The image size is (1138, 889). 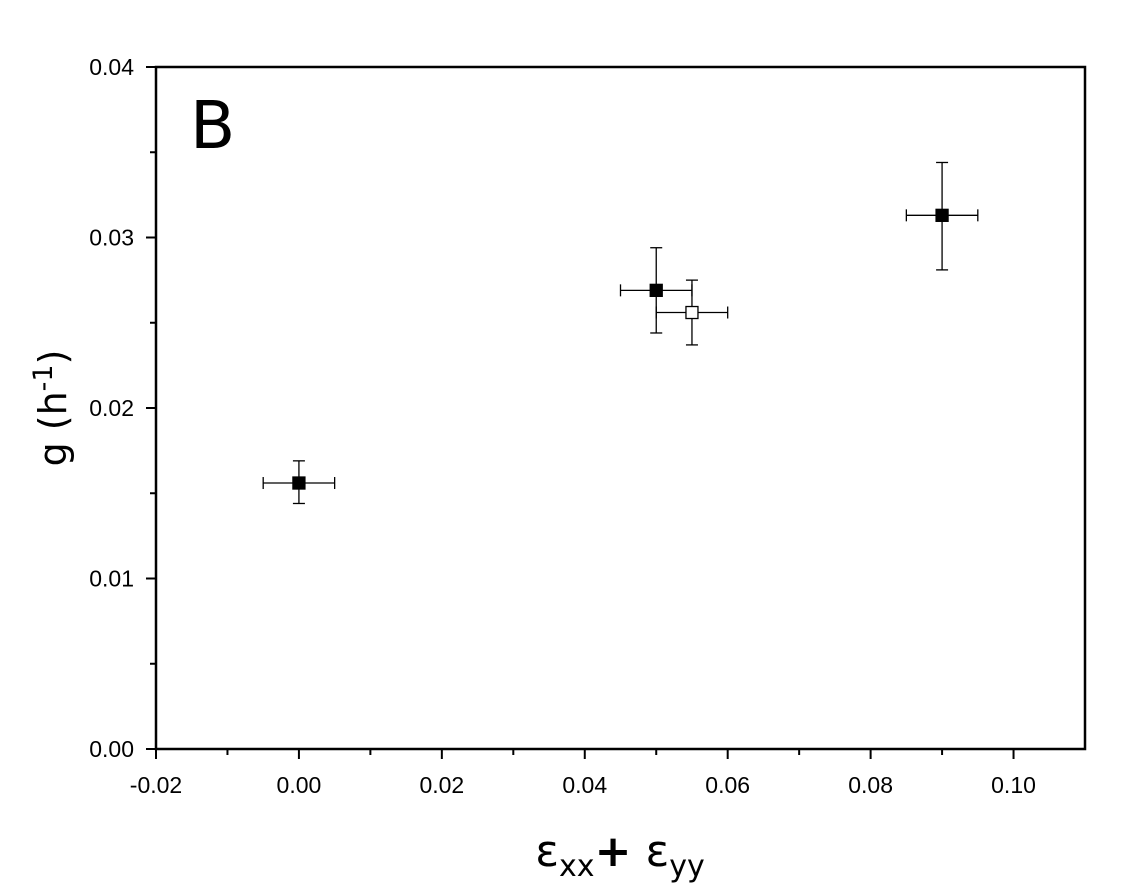 What do you see at coordinates (111, 408) in the screenshot?
I see `y-tick-label: 0.02` at bounding box center [111, 408].